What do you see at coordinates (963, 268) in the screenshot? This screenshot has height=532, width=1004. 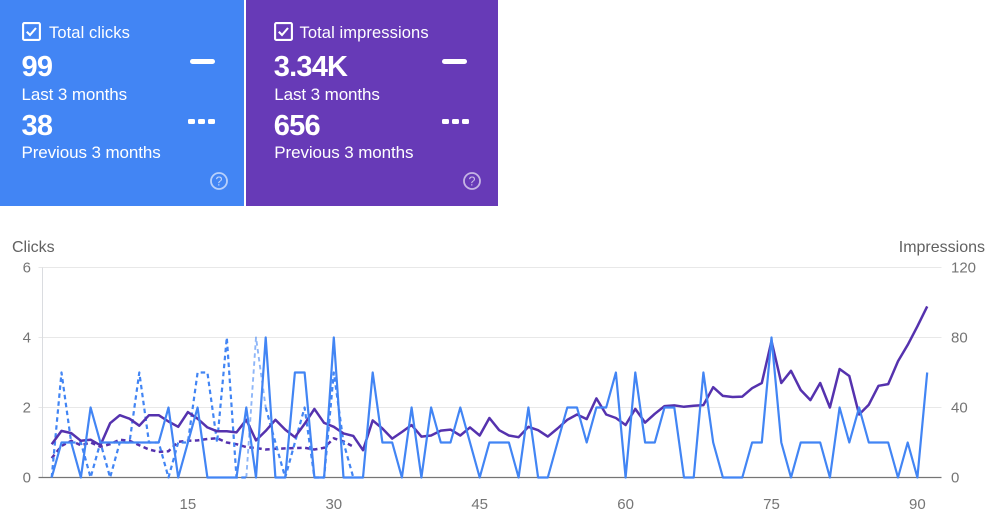 I see `svg-text: 120` at bounding box center [963, 268].